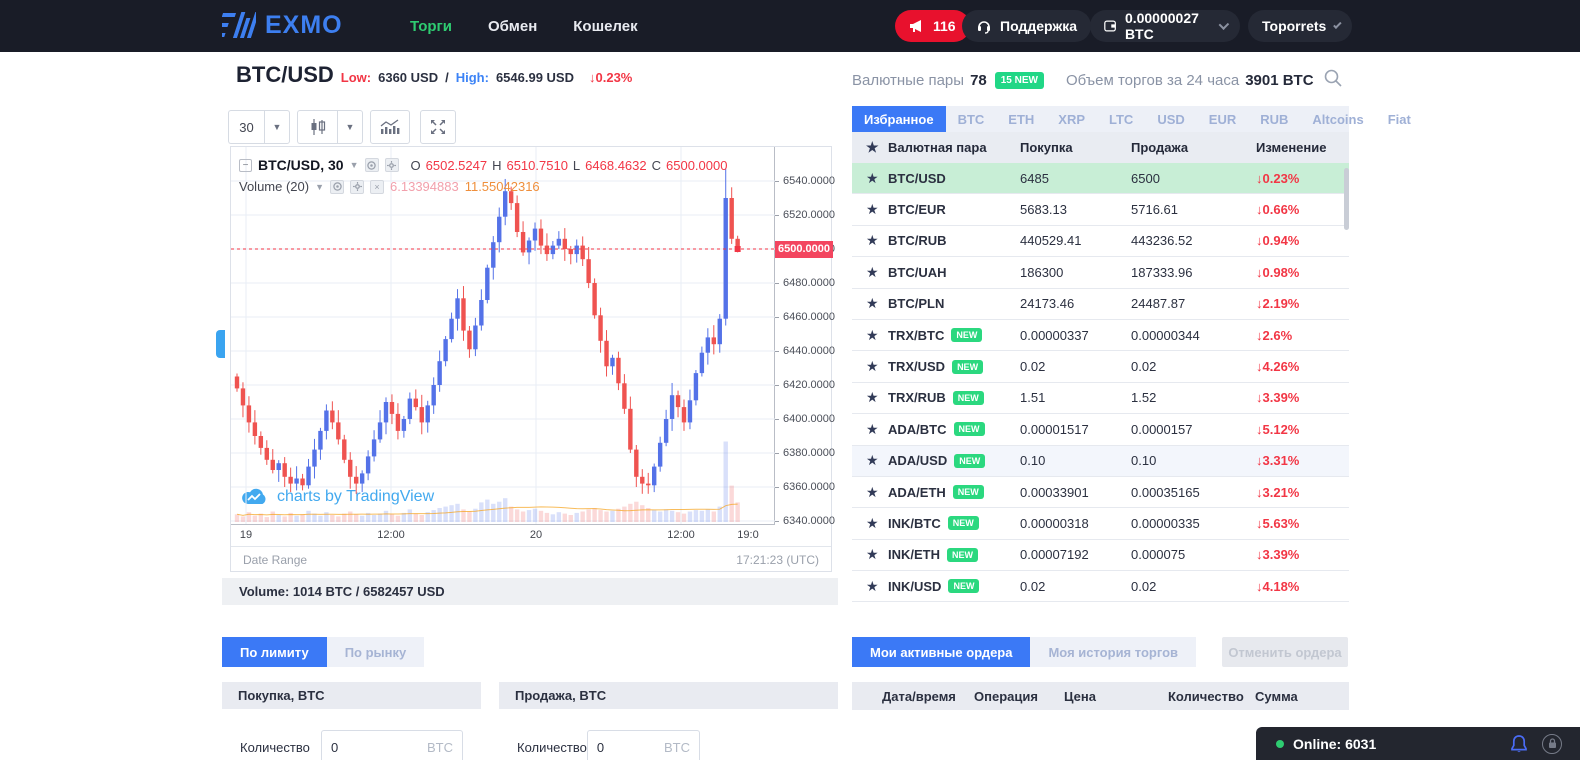 The width and height of the screenshot is (1580, 760). I want to click on table-row-INK/BTC: ★ INK/BTC NEW 0.00000318 0.00000335 ↓5.63%, so click(1100, 524).